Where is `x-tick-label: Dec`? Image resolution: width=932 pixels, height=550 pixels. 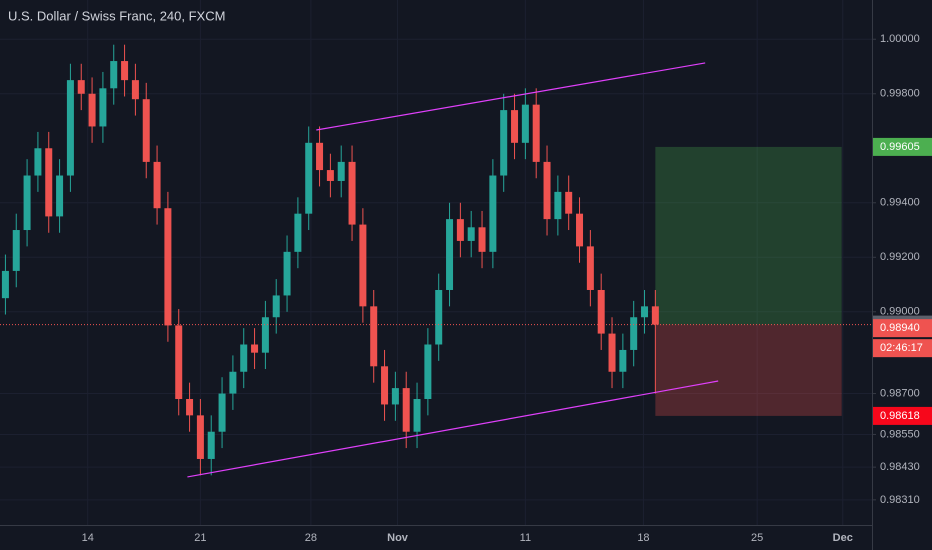 x-tick-label: Dec is located at coordinates (843, 538).